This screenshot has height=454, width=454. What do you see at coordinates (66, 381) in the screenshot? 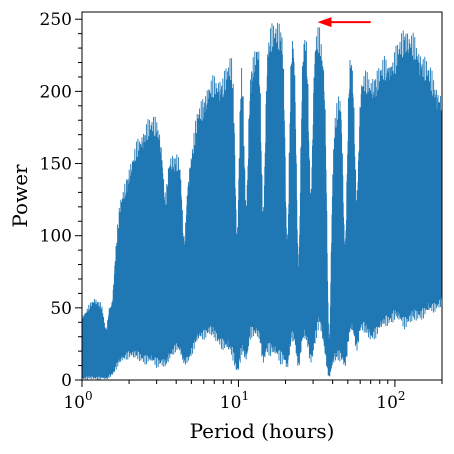
I see `y-tick-label: 0` at bounding box center [66, 381].